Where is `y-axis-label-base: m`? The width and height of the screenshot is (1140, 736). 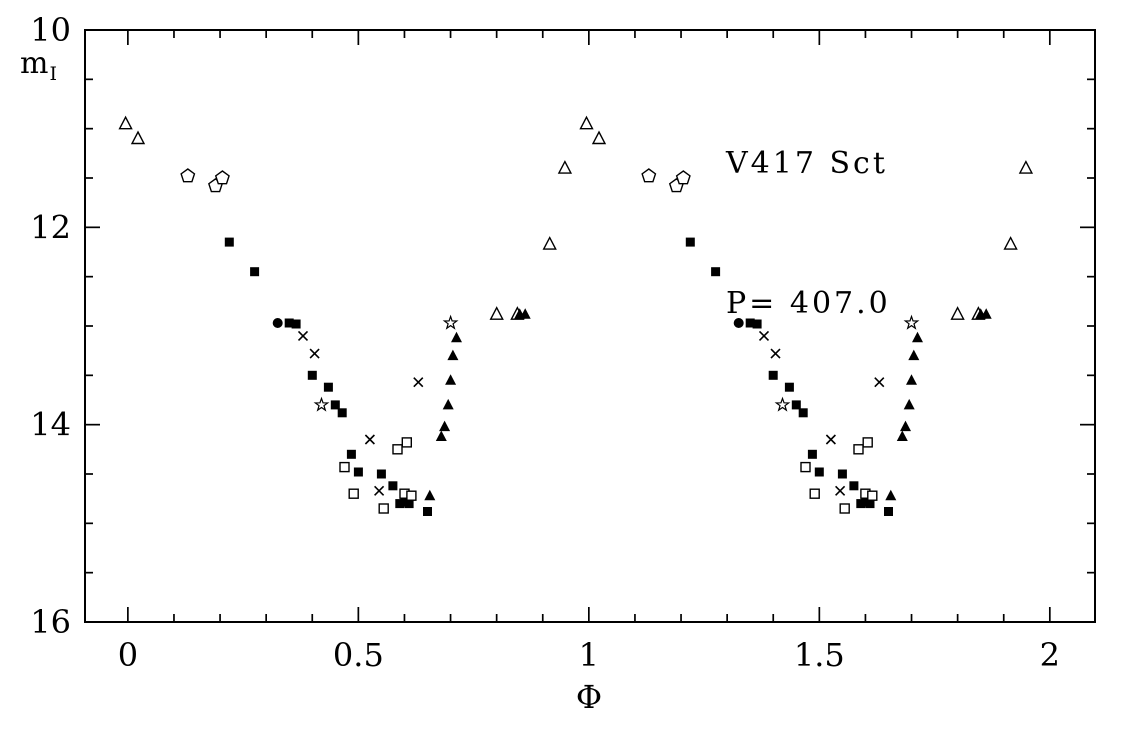
y-axis-label-base: m is located at coordinates (35, 63).